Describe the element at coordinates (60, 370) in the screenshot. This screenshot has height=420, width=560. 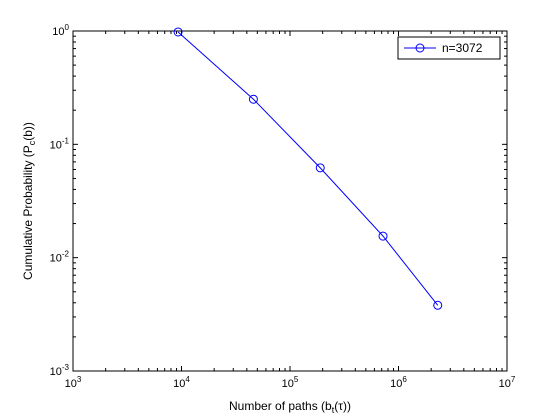
I see `y-tick-label: 10⁻³` at that location.